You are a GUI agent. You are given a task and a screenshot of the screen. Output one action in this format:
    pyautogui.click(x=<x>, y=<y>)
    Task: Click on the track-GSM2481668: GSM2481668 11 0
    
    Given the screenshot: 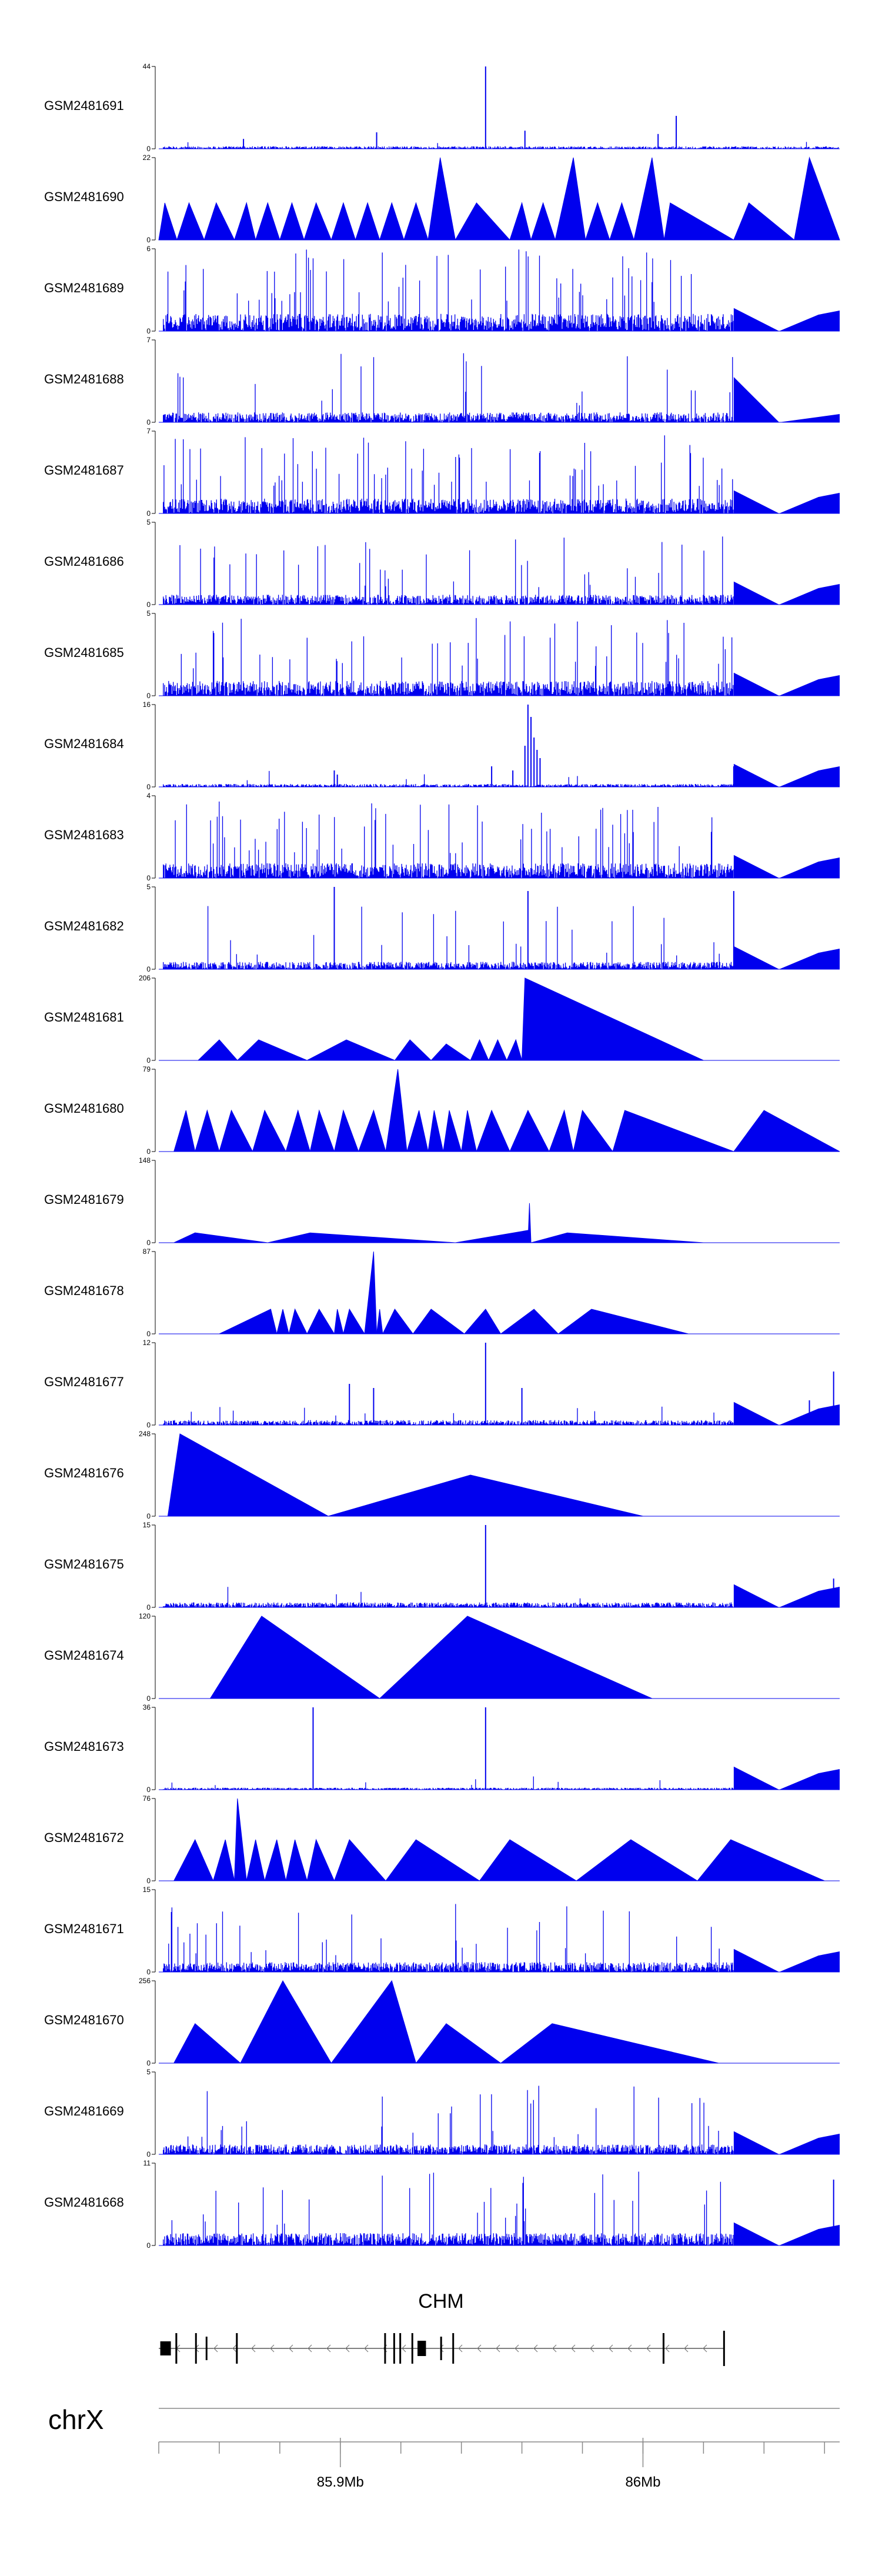 What is the action you would take?
    pyautogui.click(x=442, y=2204)
    